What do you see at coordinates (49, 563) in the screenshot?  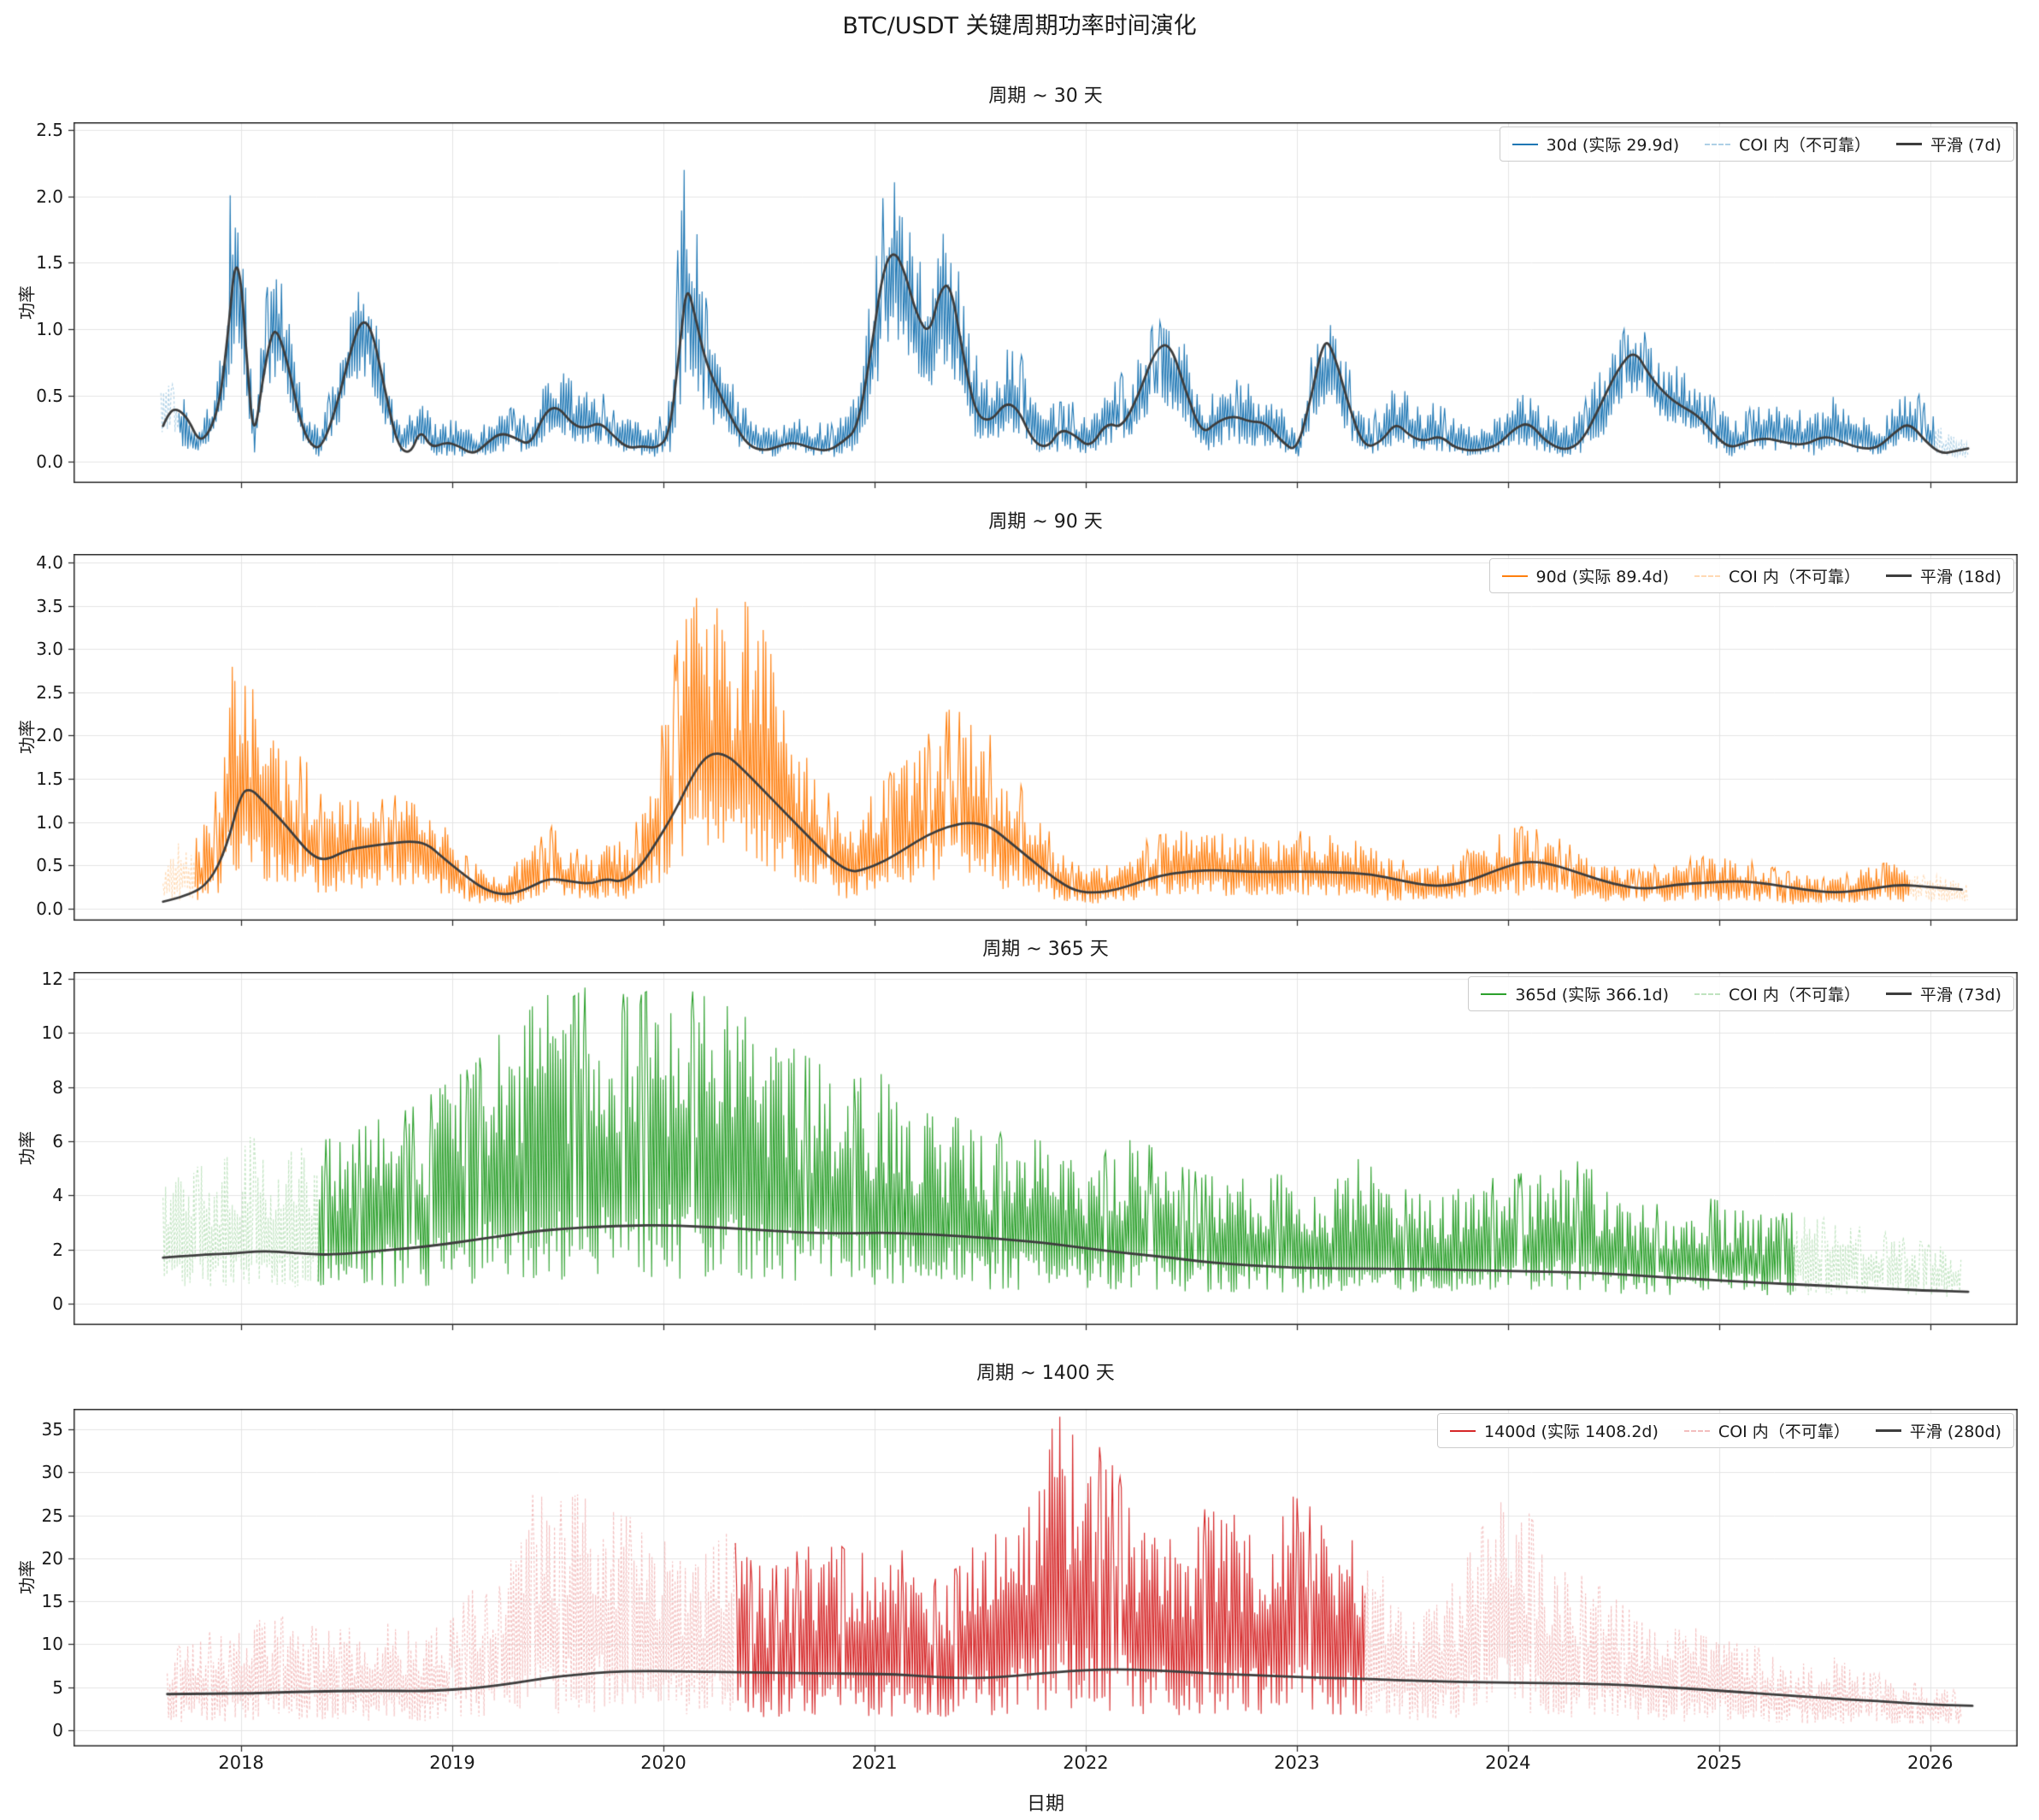 I see `y-tick-label: 4.0` at bounding box center [49, 563].